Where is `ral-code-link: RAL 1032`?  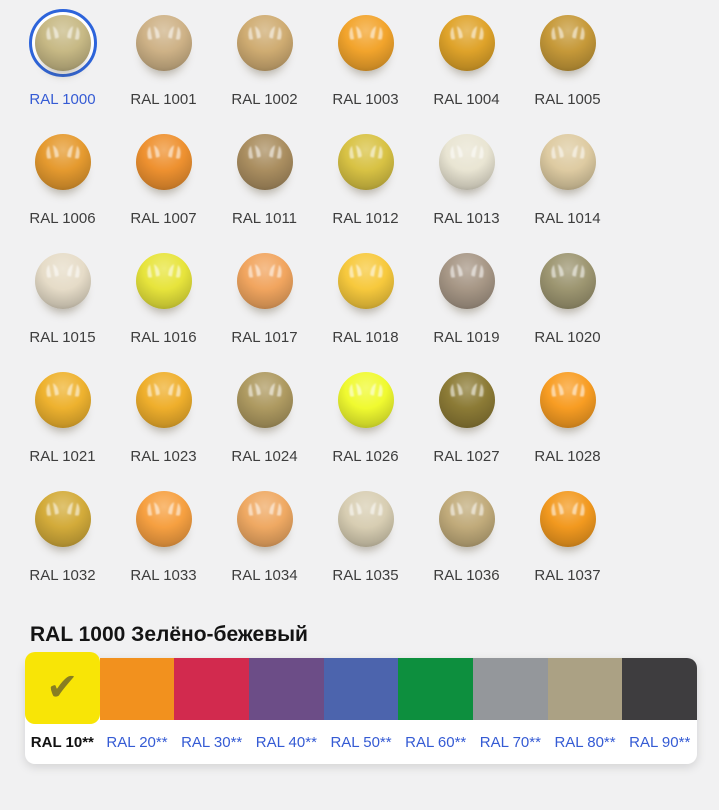 ral-code-link: RAL 1032 is located at coordinates (62, 575).